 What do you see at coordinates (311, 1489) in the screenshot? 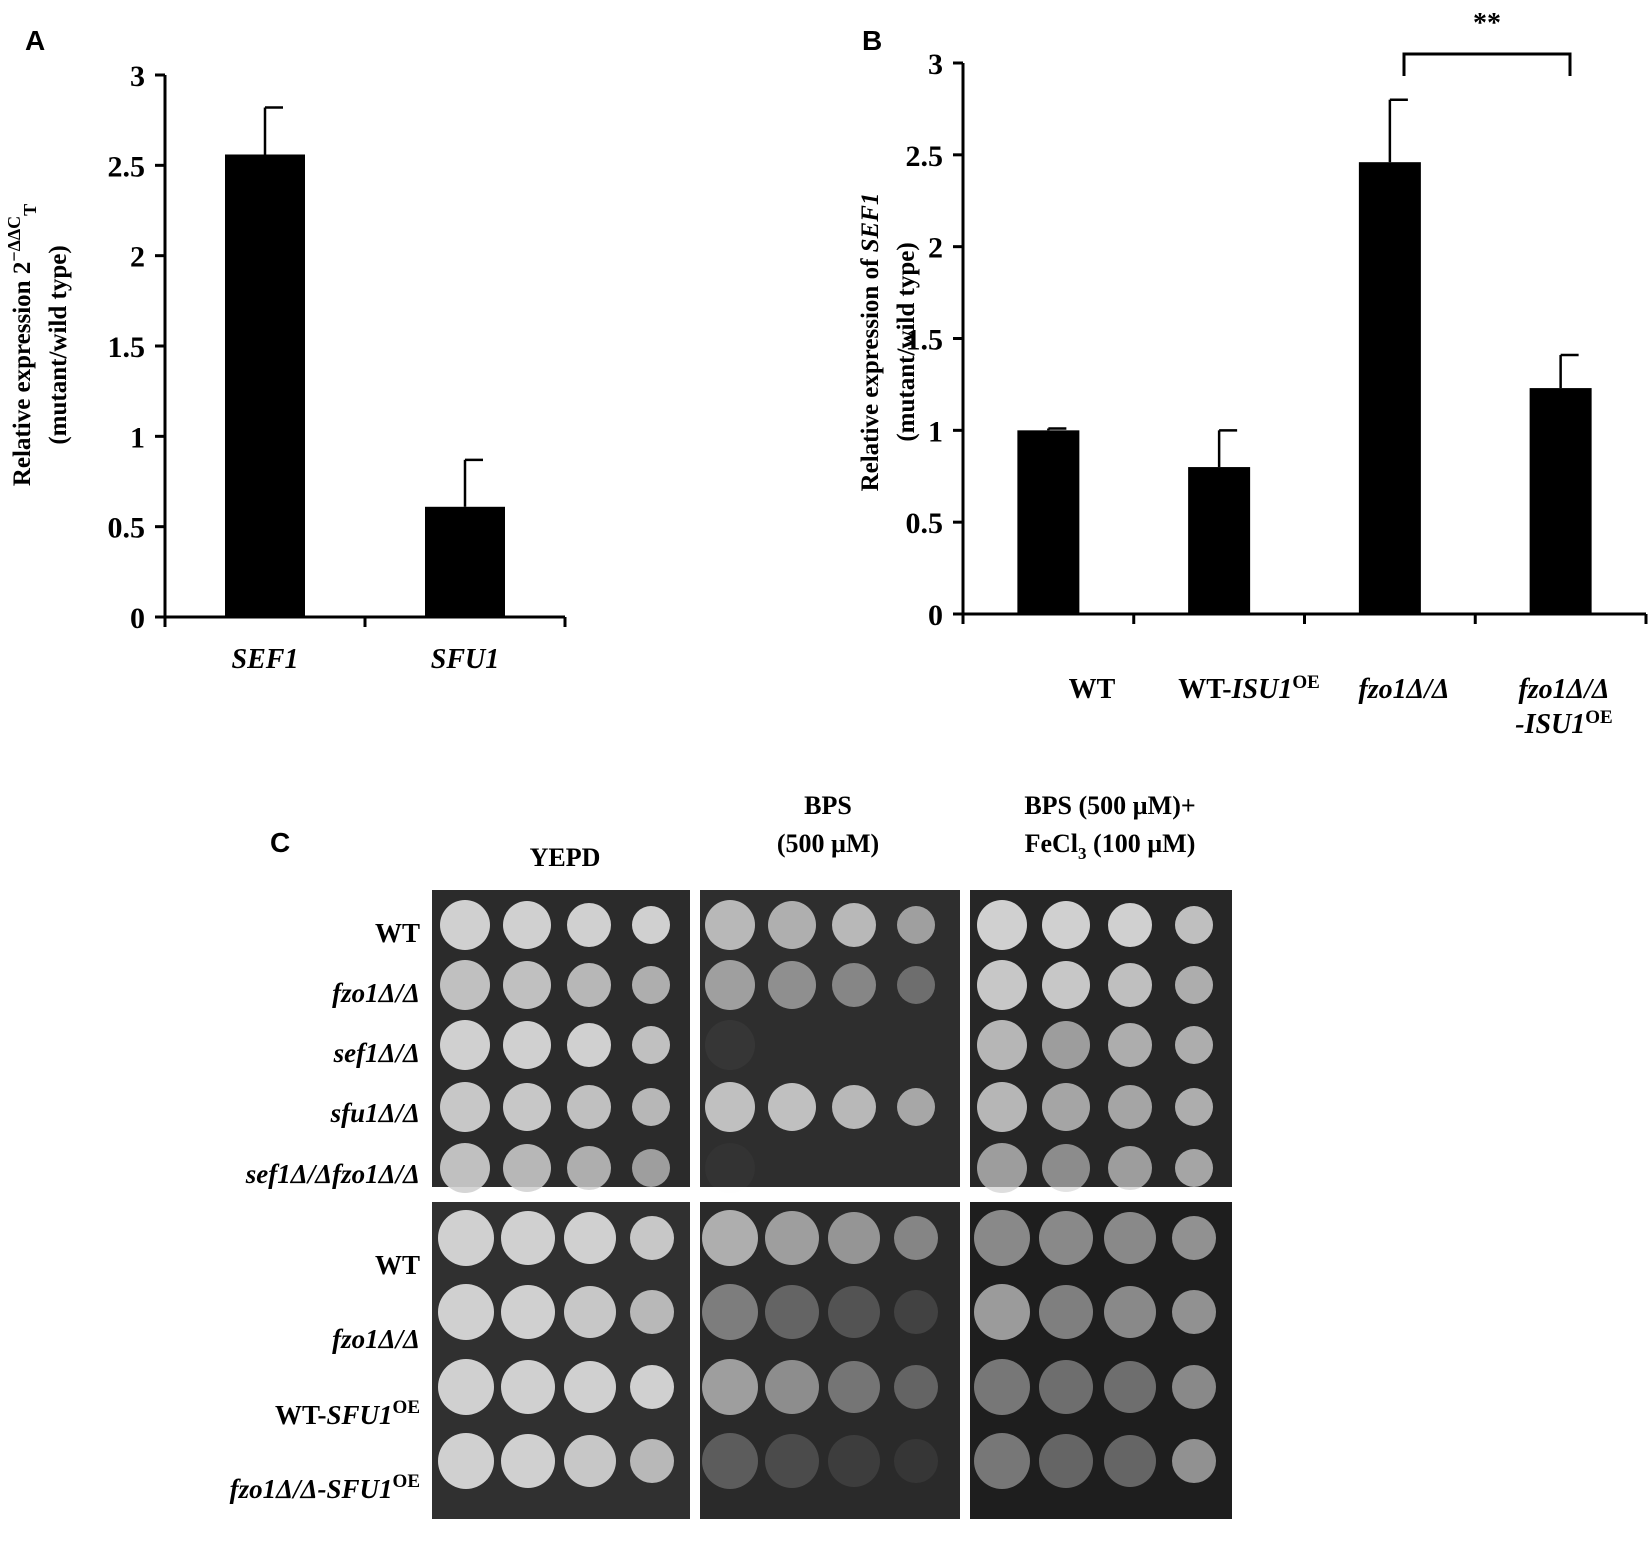
I see `strain-bottom-fzo1-sfu1oe-gene: fzo1Δ/Δ-SFU1` at bounding box center [311, 1489].